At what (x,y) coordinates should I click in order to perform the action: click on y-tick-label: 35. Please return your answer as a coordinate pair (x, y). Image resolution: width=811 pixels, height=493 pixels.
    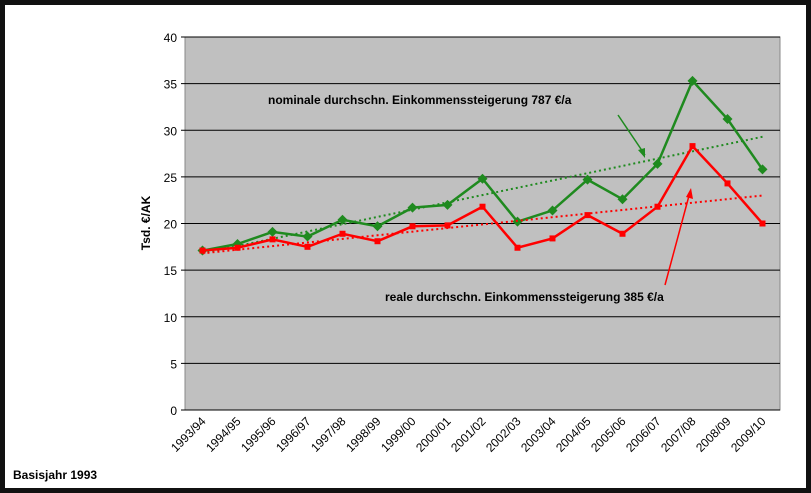
    Looking at the image, I should click on (171, 85).